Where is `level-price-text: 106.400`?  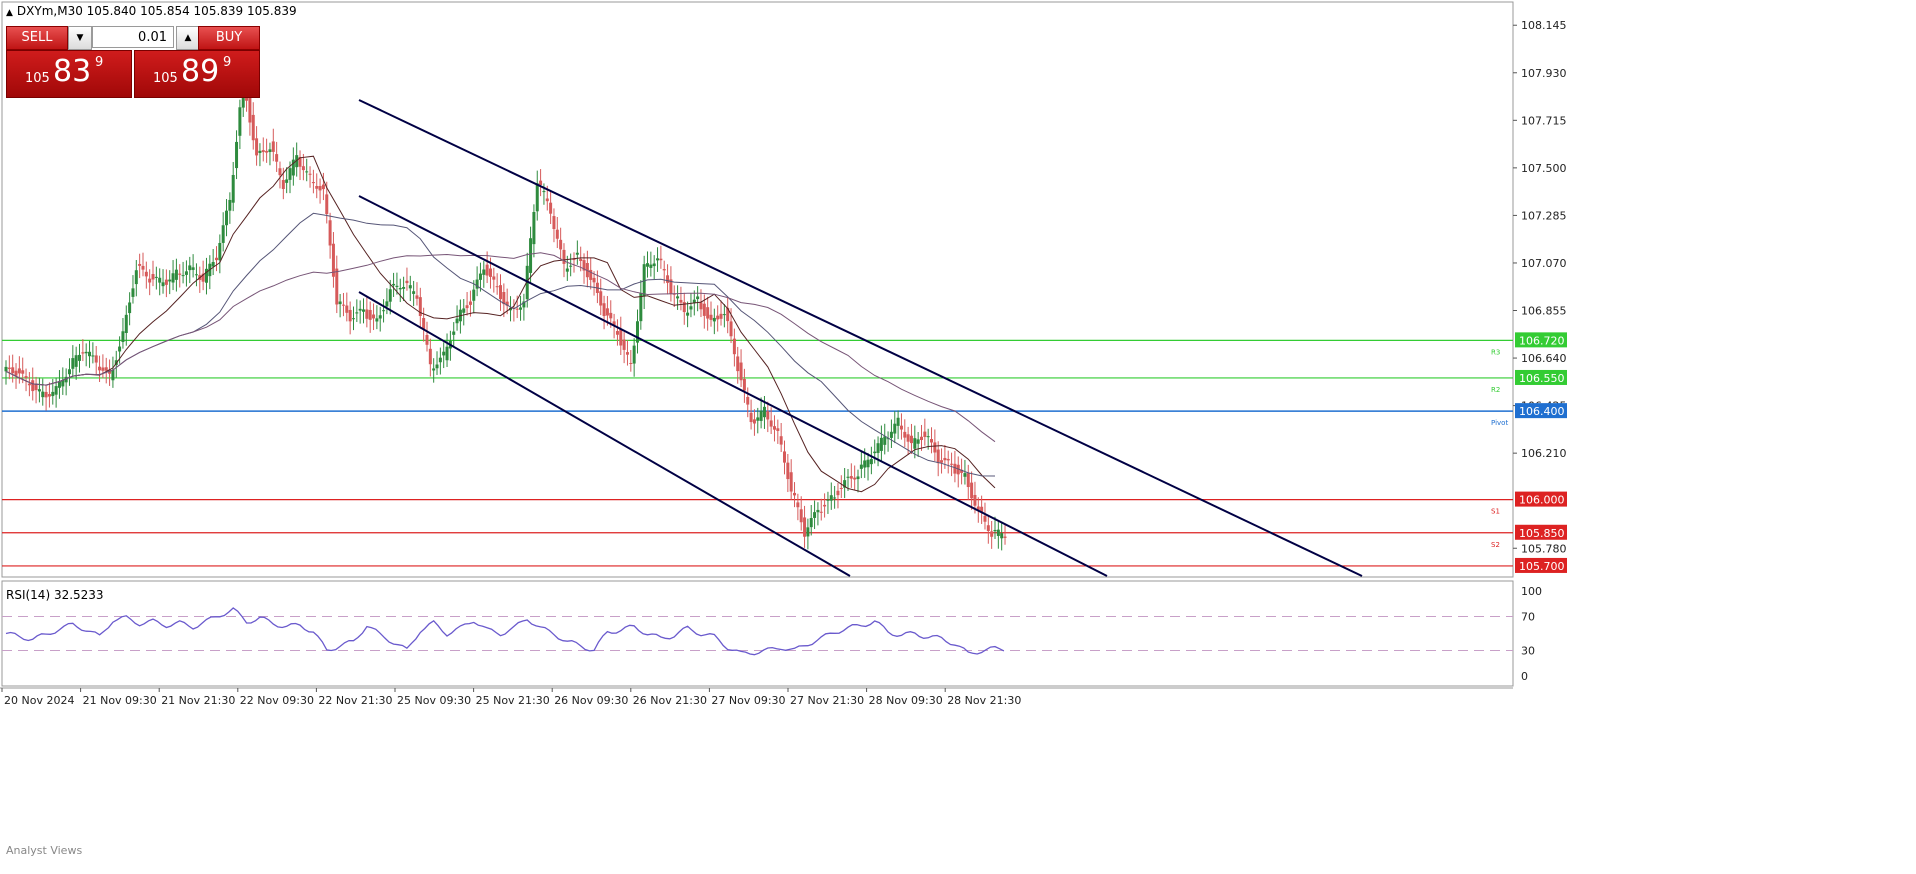
level-price-text: 106.400 is located at coordinates (1542, 411).